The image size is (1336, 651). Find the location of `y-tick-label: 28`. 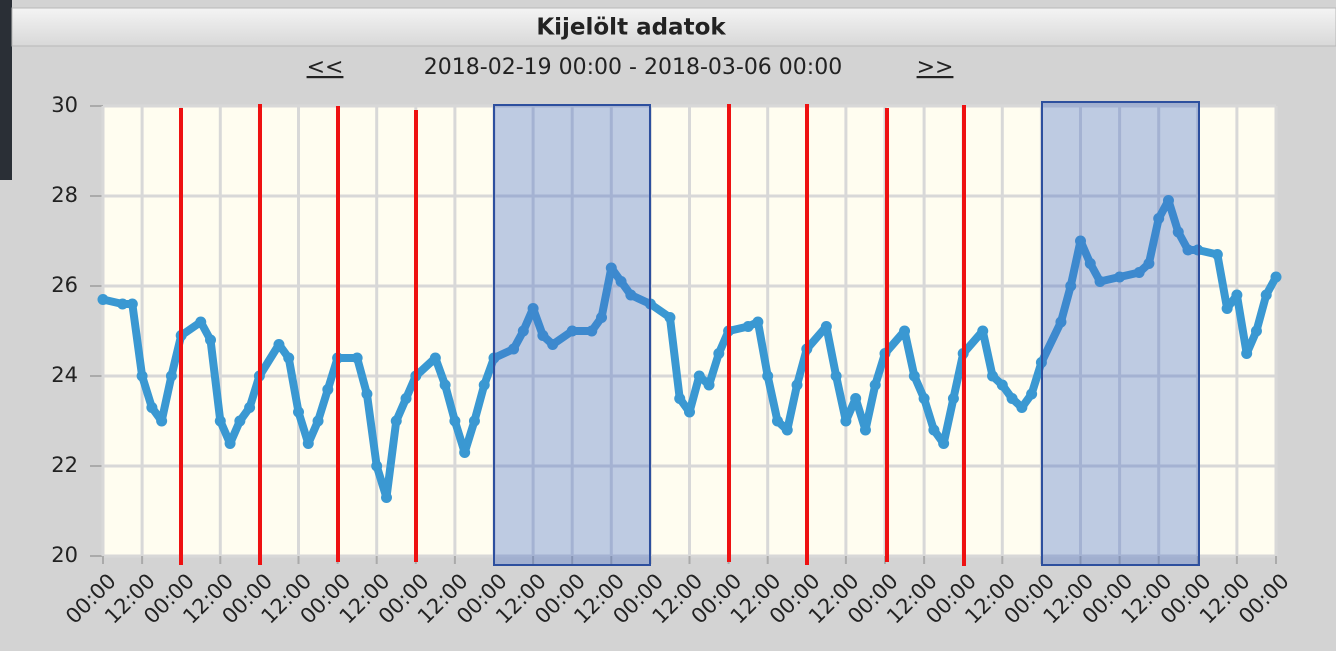

y-tick-label: 28 is located at coordinates (64, 195).